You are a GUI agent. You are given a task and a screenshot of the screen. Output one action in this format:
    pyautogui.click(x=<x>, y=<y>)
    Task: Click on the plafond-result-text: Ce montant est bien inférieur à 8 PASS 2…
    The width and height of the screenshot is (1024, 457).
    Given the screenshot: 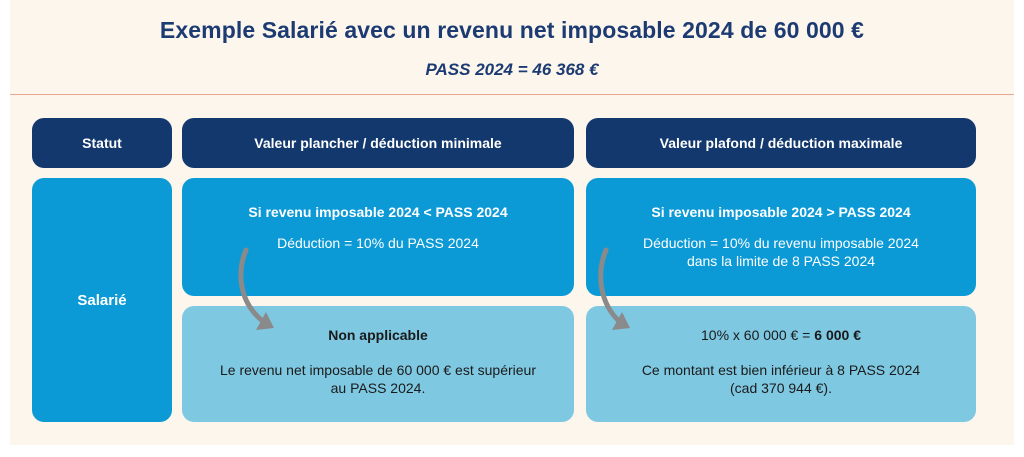 What is the action you would take?
    pyautogui.click(x=781, y=379)
    